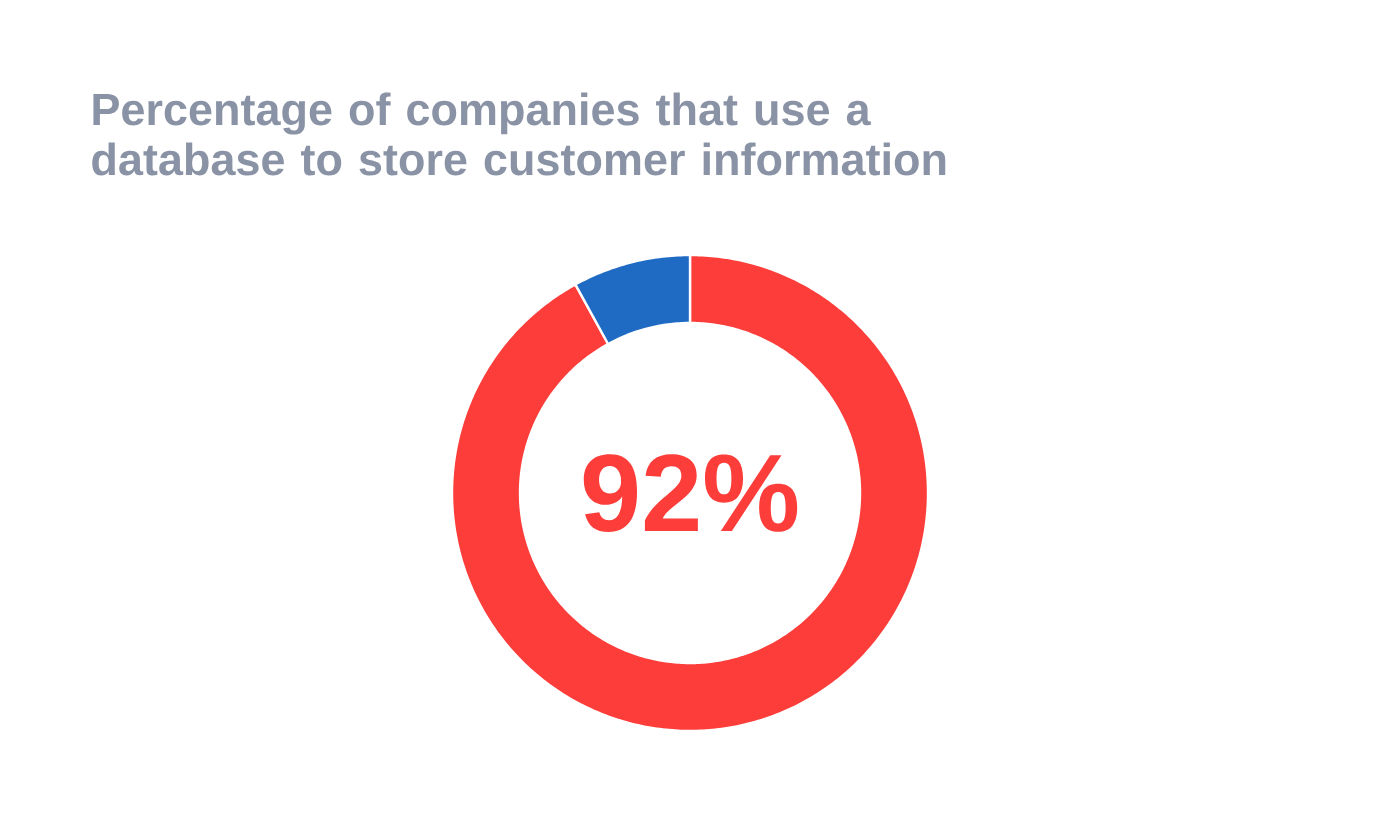  Describe the element at coordinates (690, 493) in the screenshot. I see `data-label: 92%` at that location.